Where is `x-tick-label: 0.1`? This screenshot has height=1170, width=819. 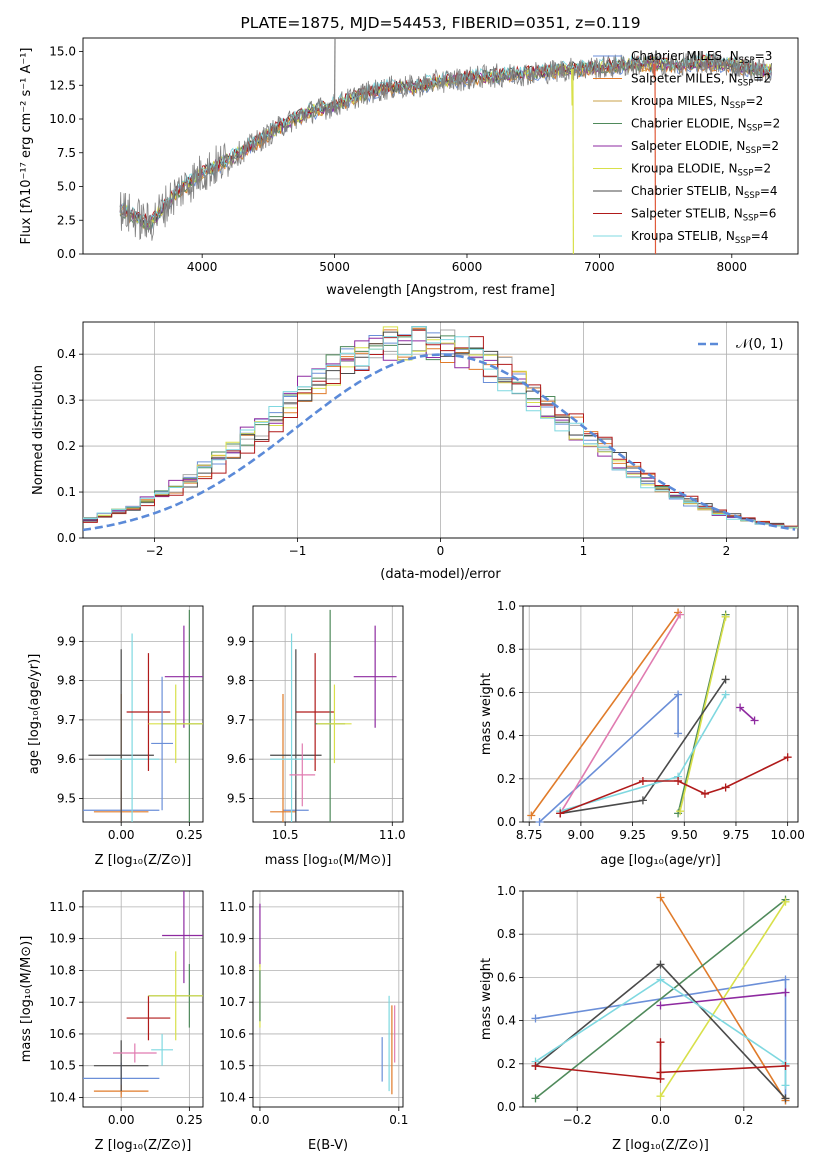 x-tick-label: 0.1 is located at coordinates (398, 1120).